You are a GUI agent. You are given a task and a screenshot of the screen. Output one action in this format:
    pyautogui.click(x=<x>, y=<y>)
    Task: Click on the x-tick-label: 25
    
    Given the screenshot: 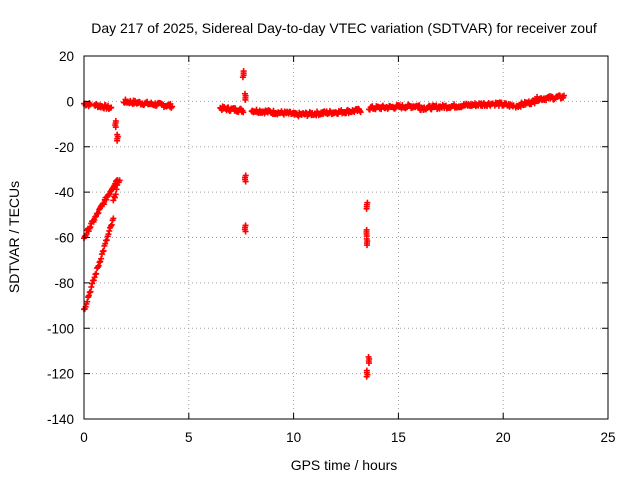 What is the action you would take?
    pyautogui.click(x=607, y=437)
    